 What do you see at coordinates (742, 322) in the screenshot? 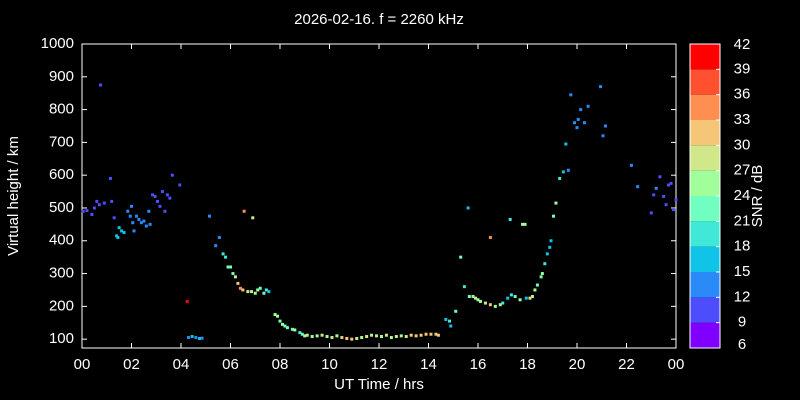
I see `colorbar-tick-label: 9` at bounding box center [742, 322].